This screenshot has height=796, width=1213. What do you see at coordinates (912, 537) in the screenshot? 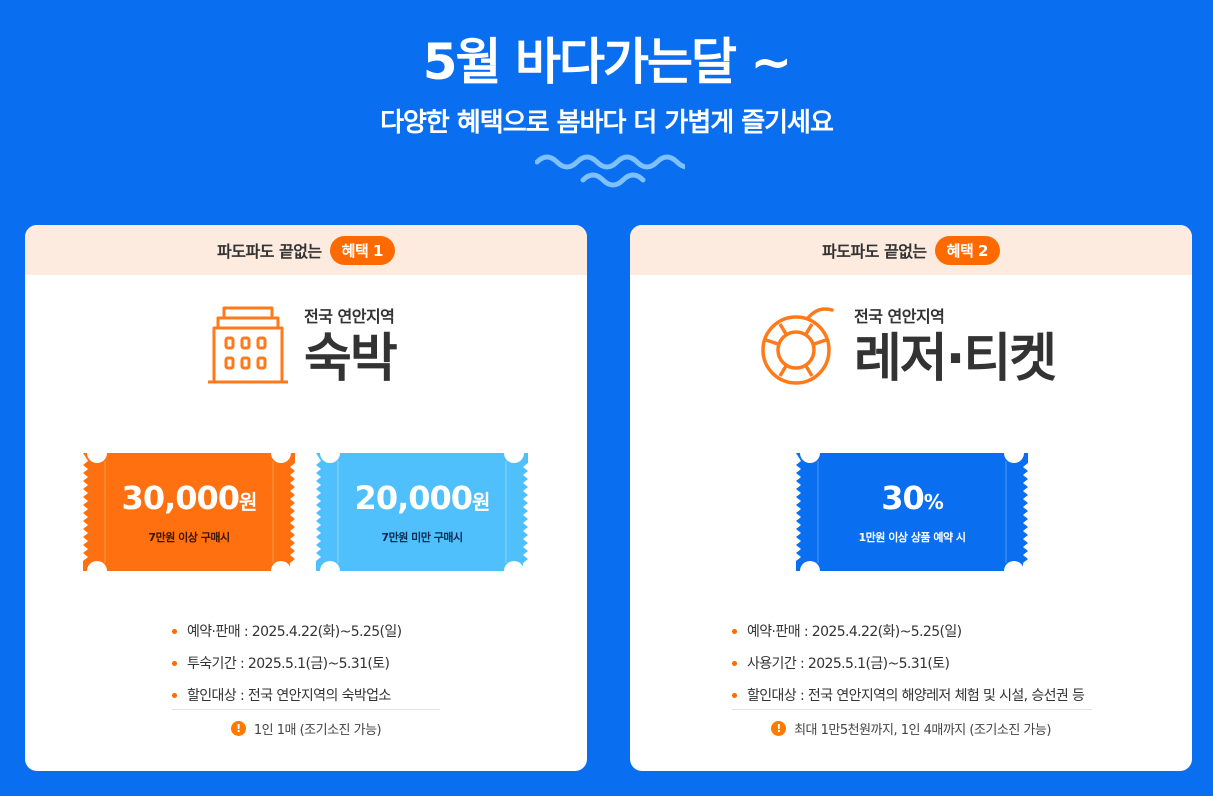
I see `coupon-condition: 1만원 이상 상품 예약 시` at bounding box center [912, 537].